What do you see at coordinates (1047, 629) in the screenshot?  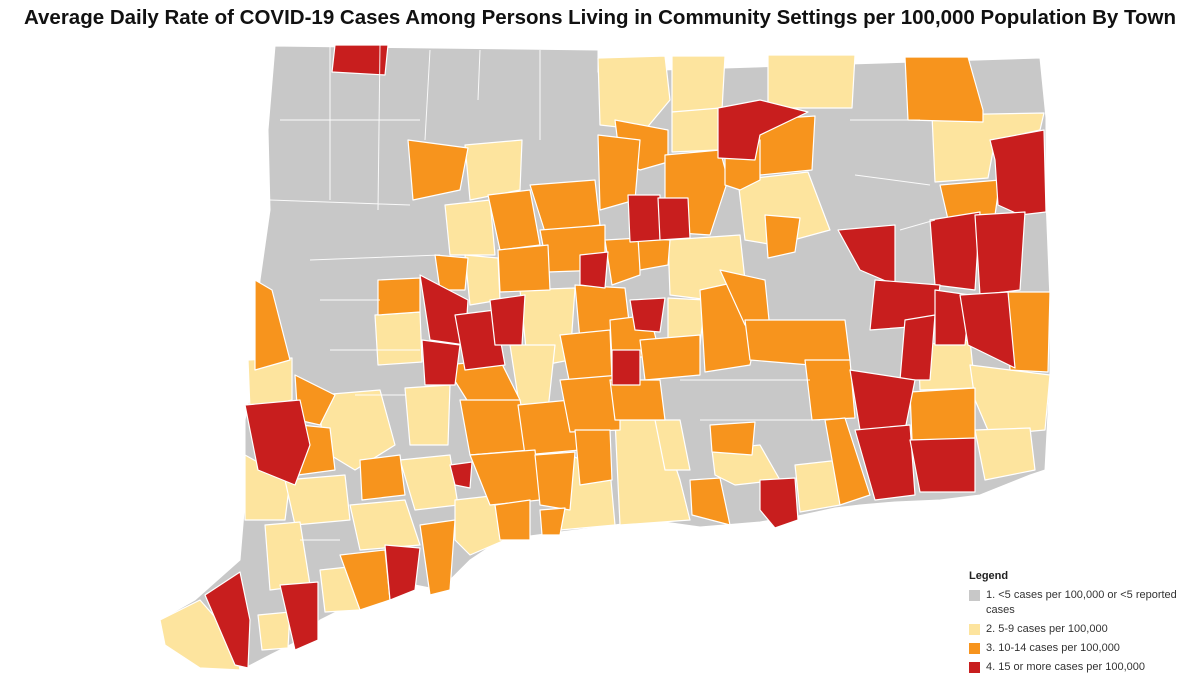 I see `legend-label: 2. 5-9 cases per 100,000` at bounding box center [1047, 629].